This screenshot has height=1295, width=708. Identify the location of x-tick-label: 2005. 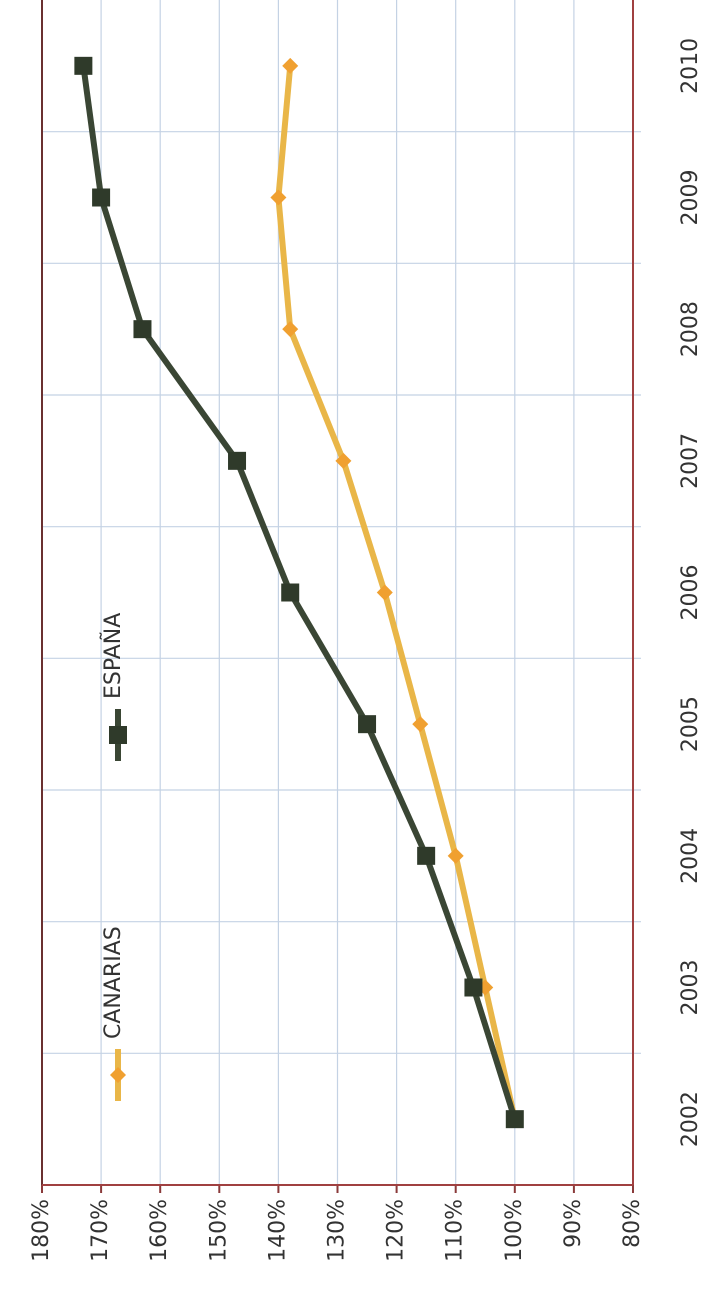
(690, 724).